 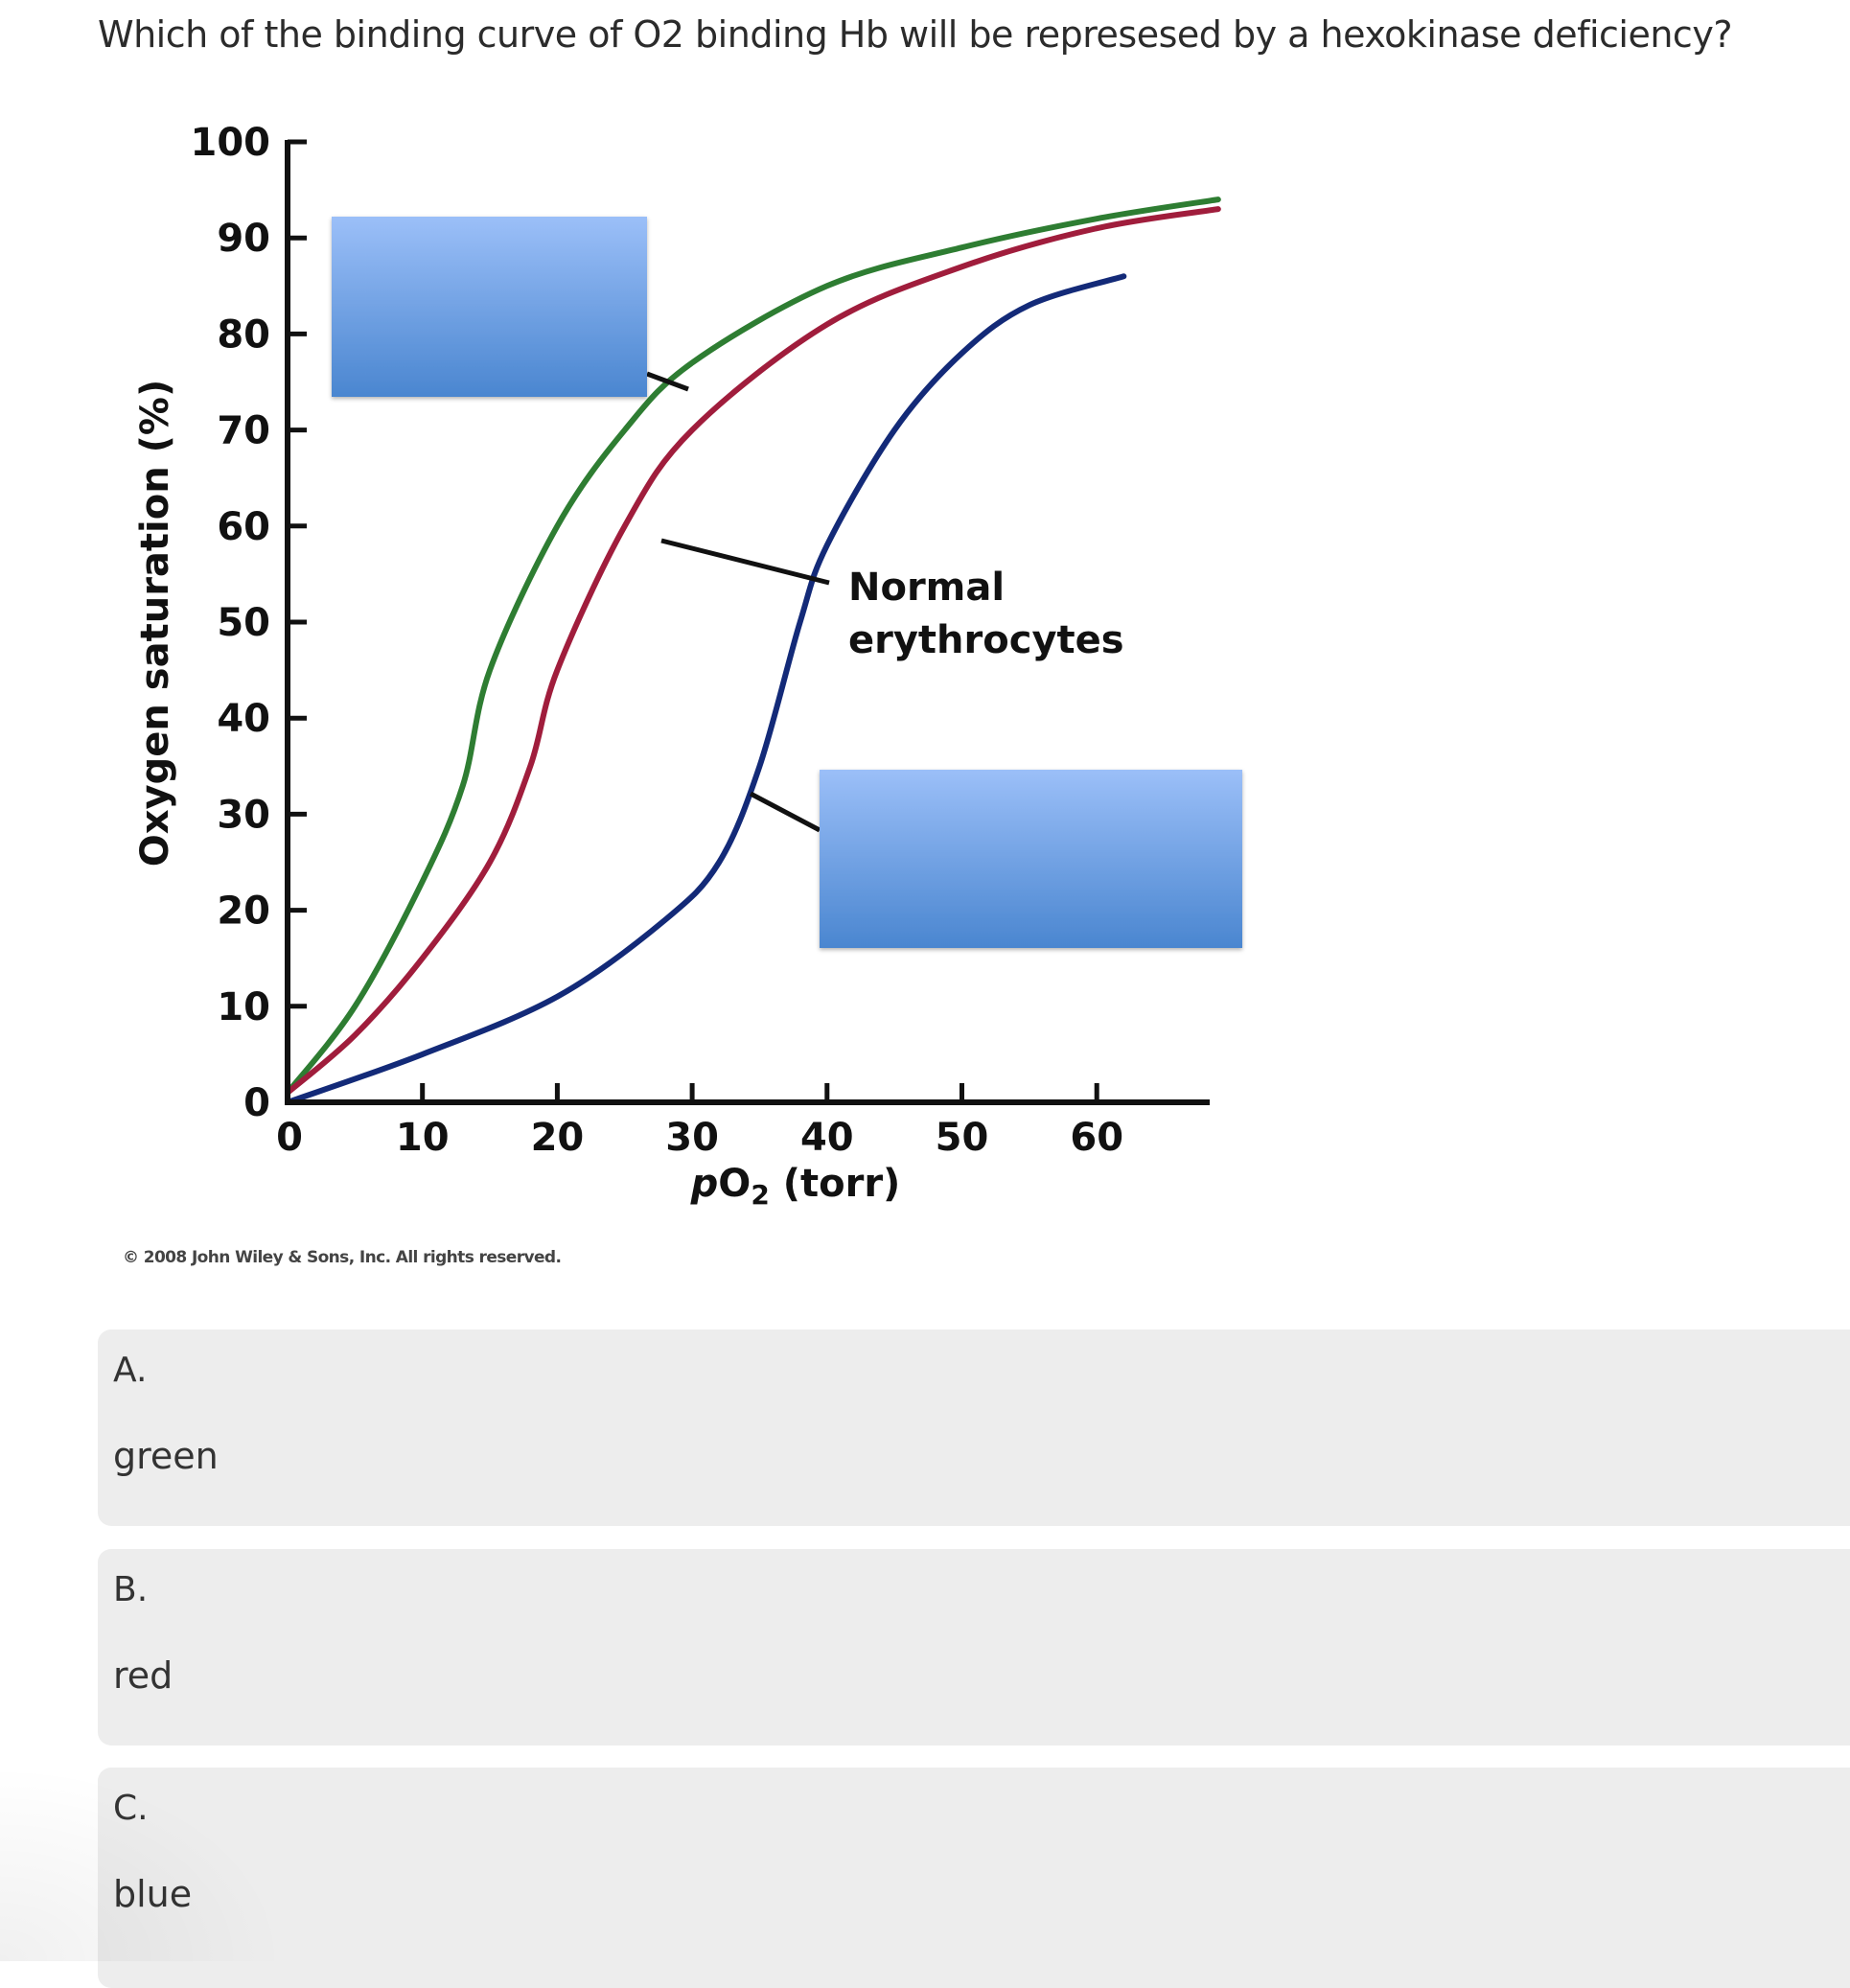 I want to click on y-tick-label: 100, so click(x=231, y=143).